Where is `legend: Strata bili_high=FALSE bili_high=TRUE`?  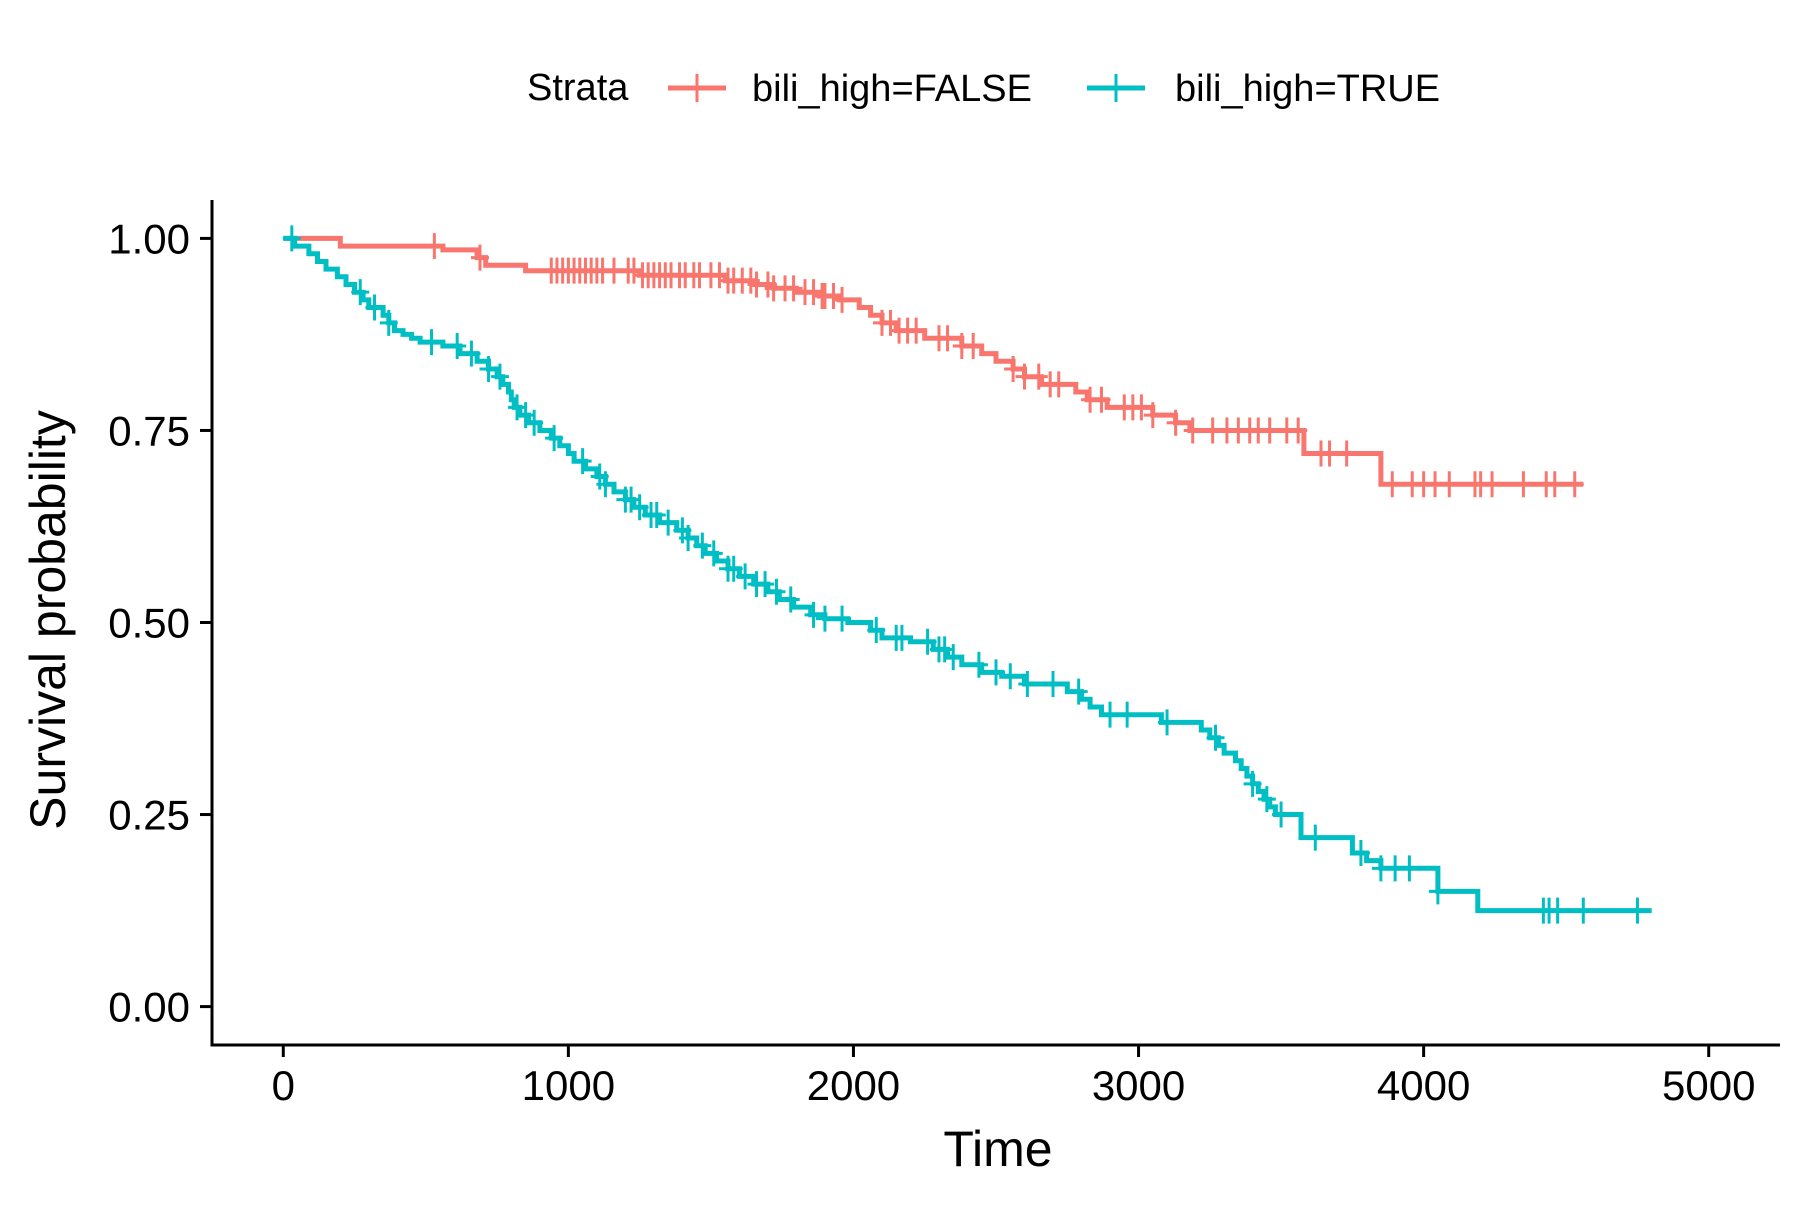 legend: Strata bili_high=FALSE bili_high=TRUE is located at coordinates (983, 88).